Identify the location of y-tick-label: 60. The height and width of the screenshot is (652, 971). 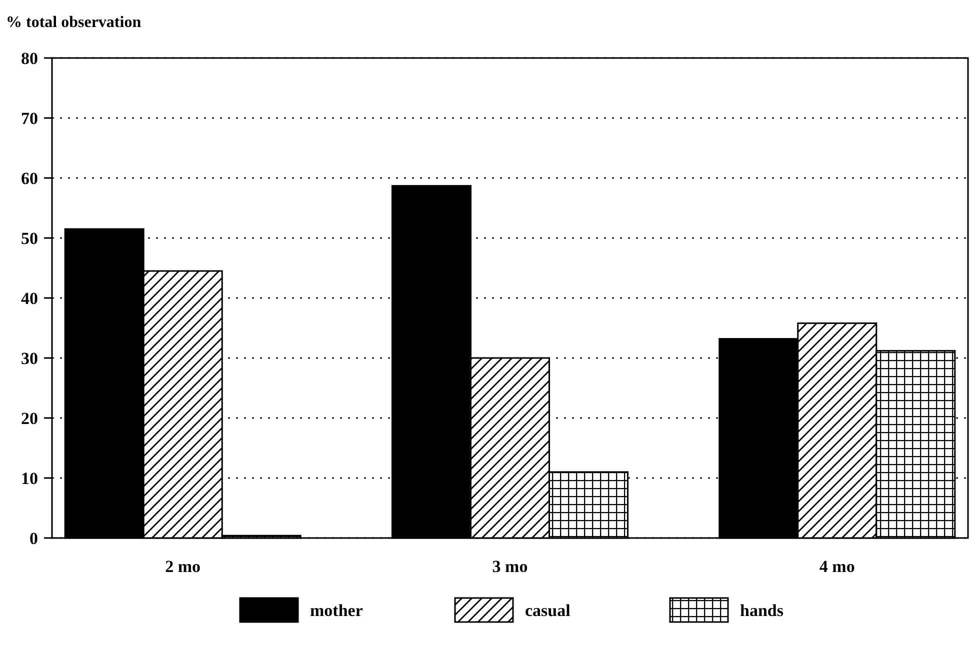
(29, 178).